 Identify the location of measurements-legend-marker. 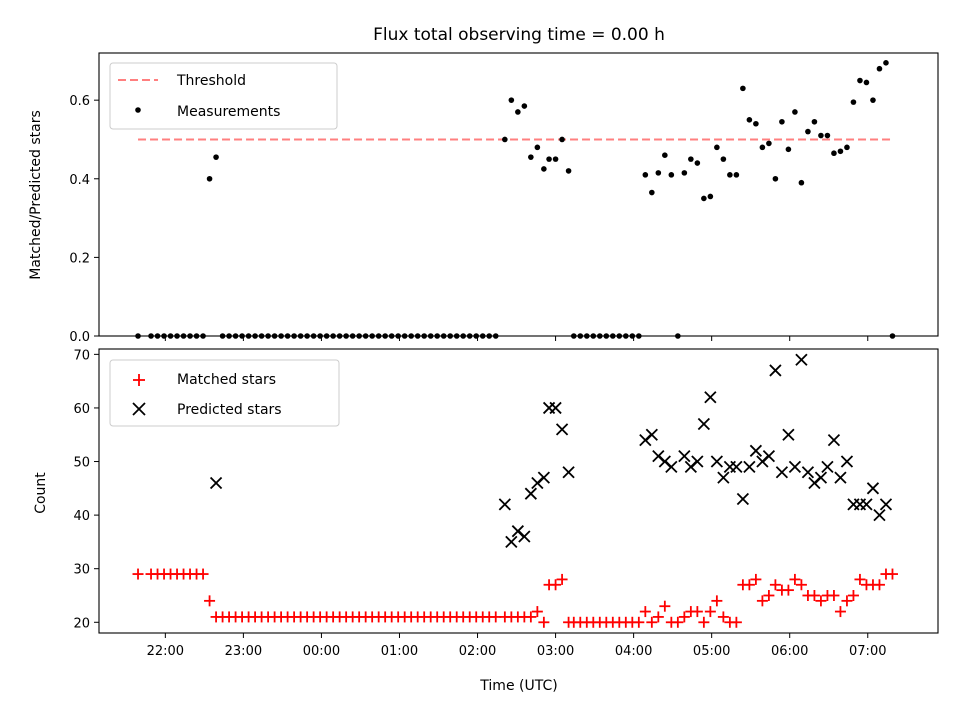
(138, 110).